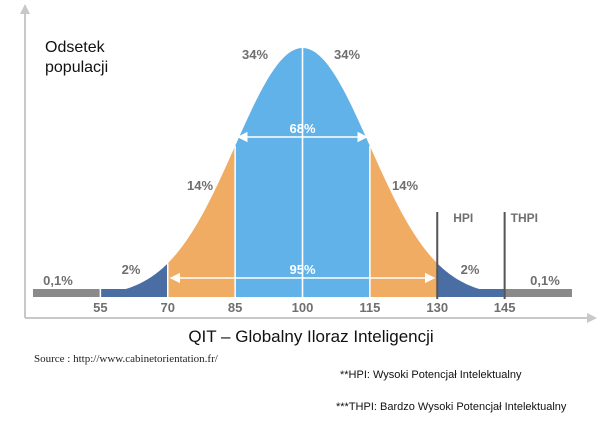 The height and width of the screenshot is (428, 602). I want to click on x-axis-arrow, so click(592, 318).